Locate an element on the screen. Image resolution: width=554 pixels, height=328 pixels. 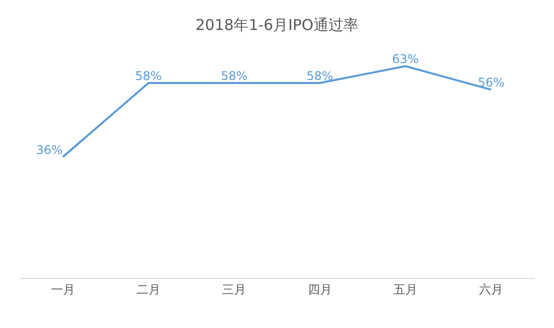
data-label: 56% is located at coordinates (491, 83).